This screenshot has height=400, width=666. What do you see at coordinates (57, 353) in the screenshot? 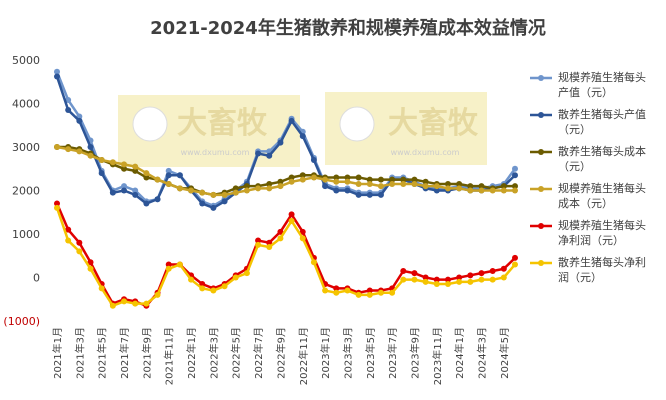
I see `x-tick-label: 2021年1月` at bounding box center [57, 353].